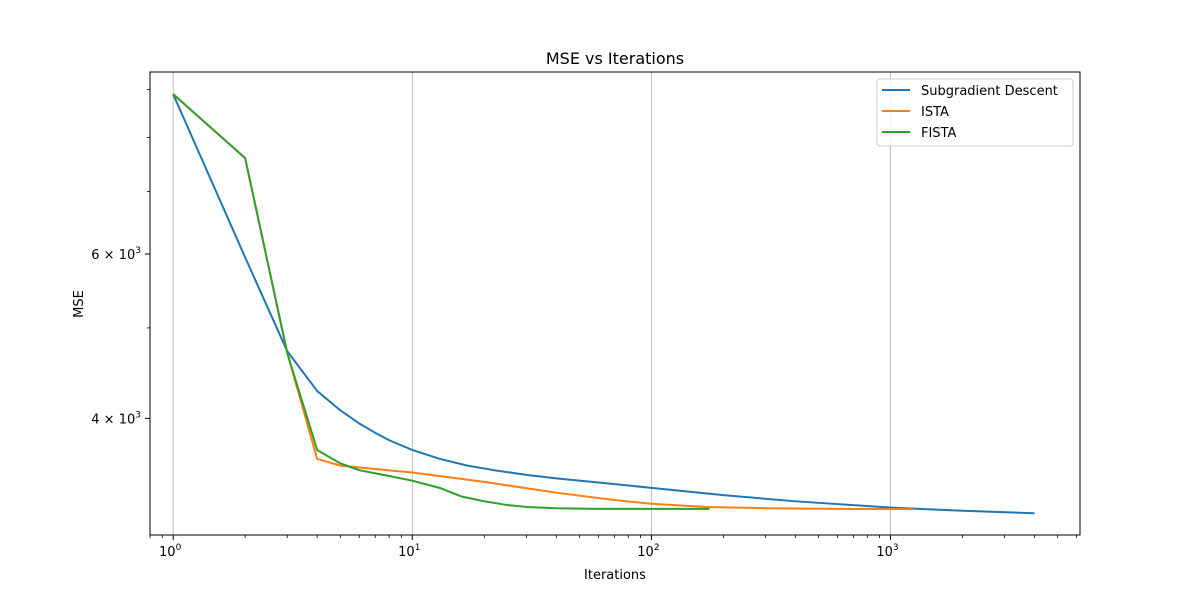 The height and width of the screenshot is (600, 1200). Describe the element at coordinates (938, 133) in the screenshot. I see `legend-label-fista: FISTA` at that location.